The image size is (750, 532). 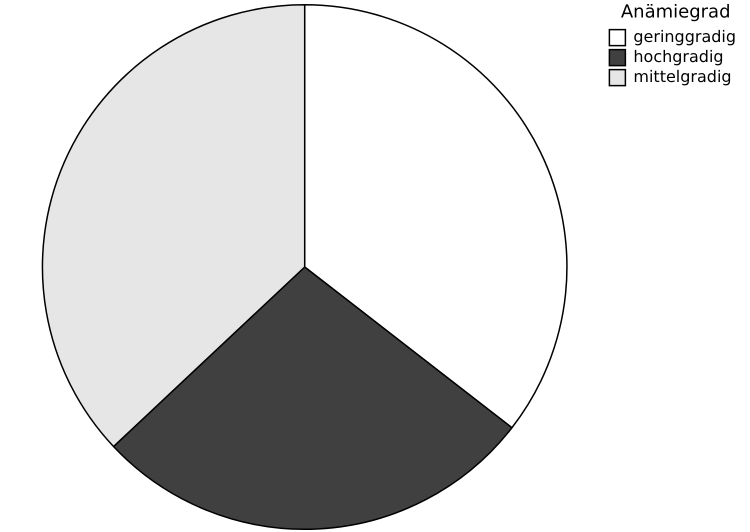 What do you see at coordinates (684, 36) in the screenshot?
I see `legend-label: geringgradig` at bounding box center [684, 36].